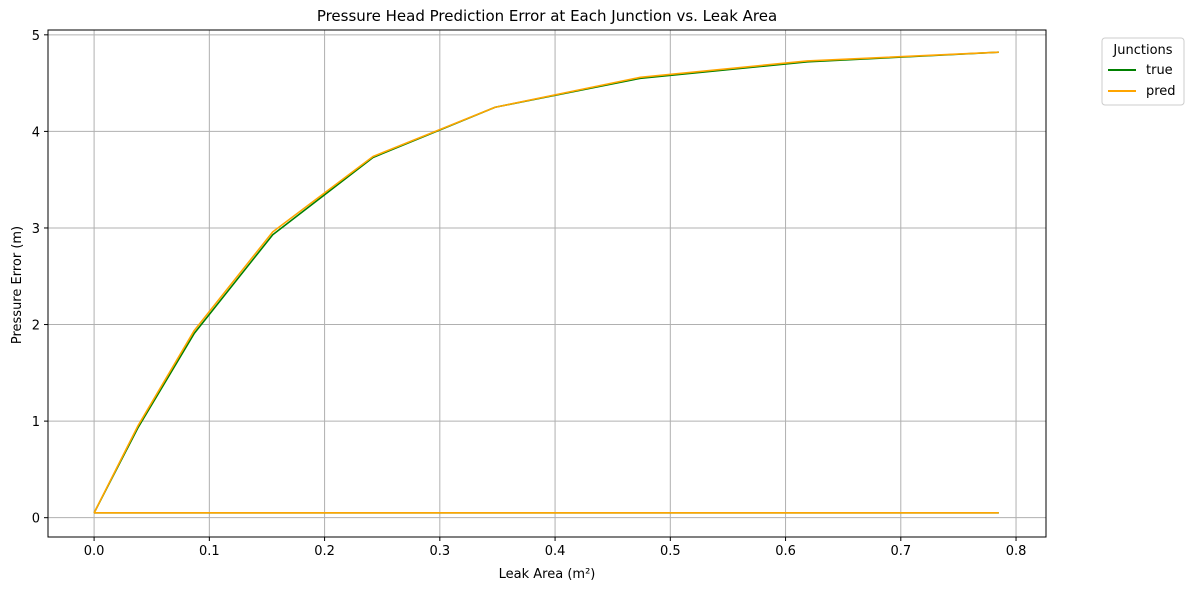  Describe the element at coordinates (94, 551) in the screenshot. I see `x-tick-label: 0.0` at that location.